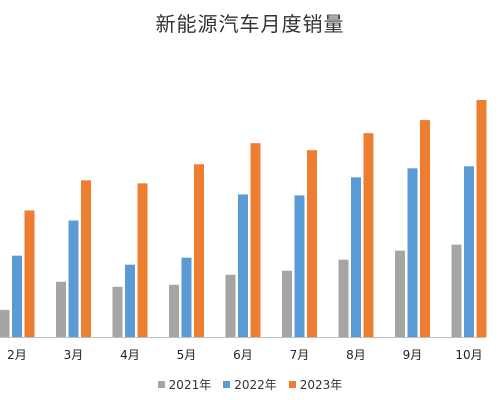 The width and height of the screenshot is (500, 400). What do you see at coordinates (61, 309) in the screenshot?
I see `bar-2021年-3月` at bounding box center [61, 309].